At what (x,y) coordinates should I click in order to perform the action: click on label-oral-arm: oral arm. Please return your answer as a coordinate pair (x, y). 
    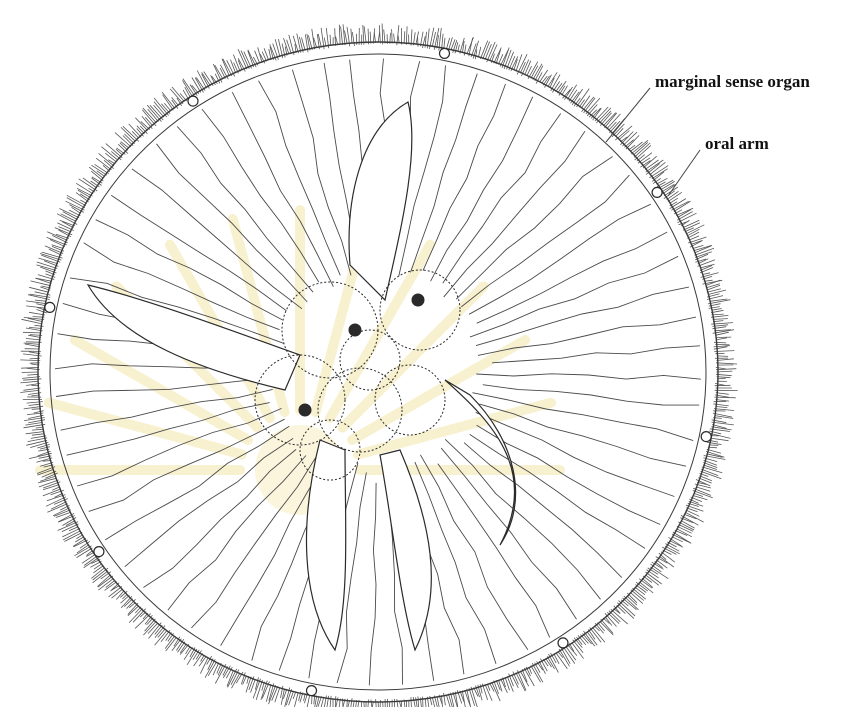
    Looking at the image, I should click on (737, 144).